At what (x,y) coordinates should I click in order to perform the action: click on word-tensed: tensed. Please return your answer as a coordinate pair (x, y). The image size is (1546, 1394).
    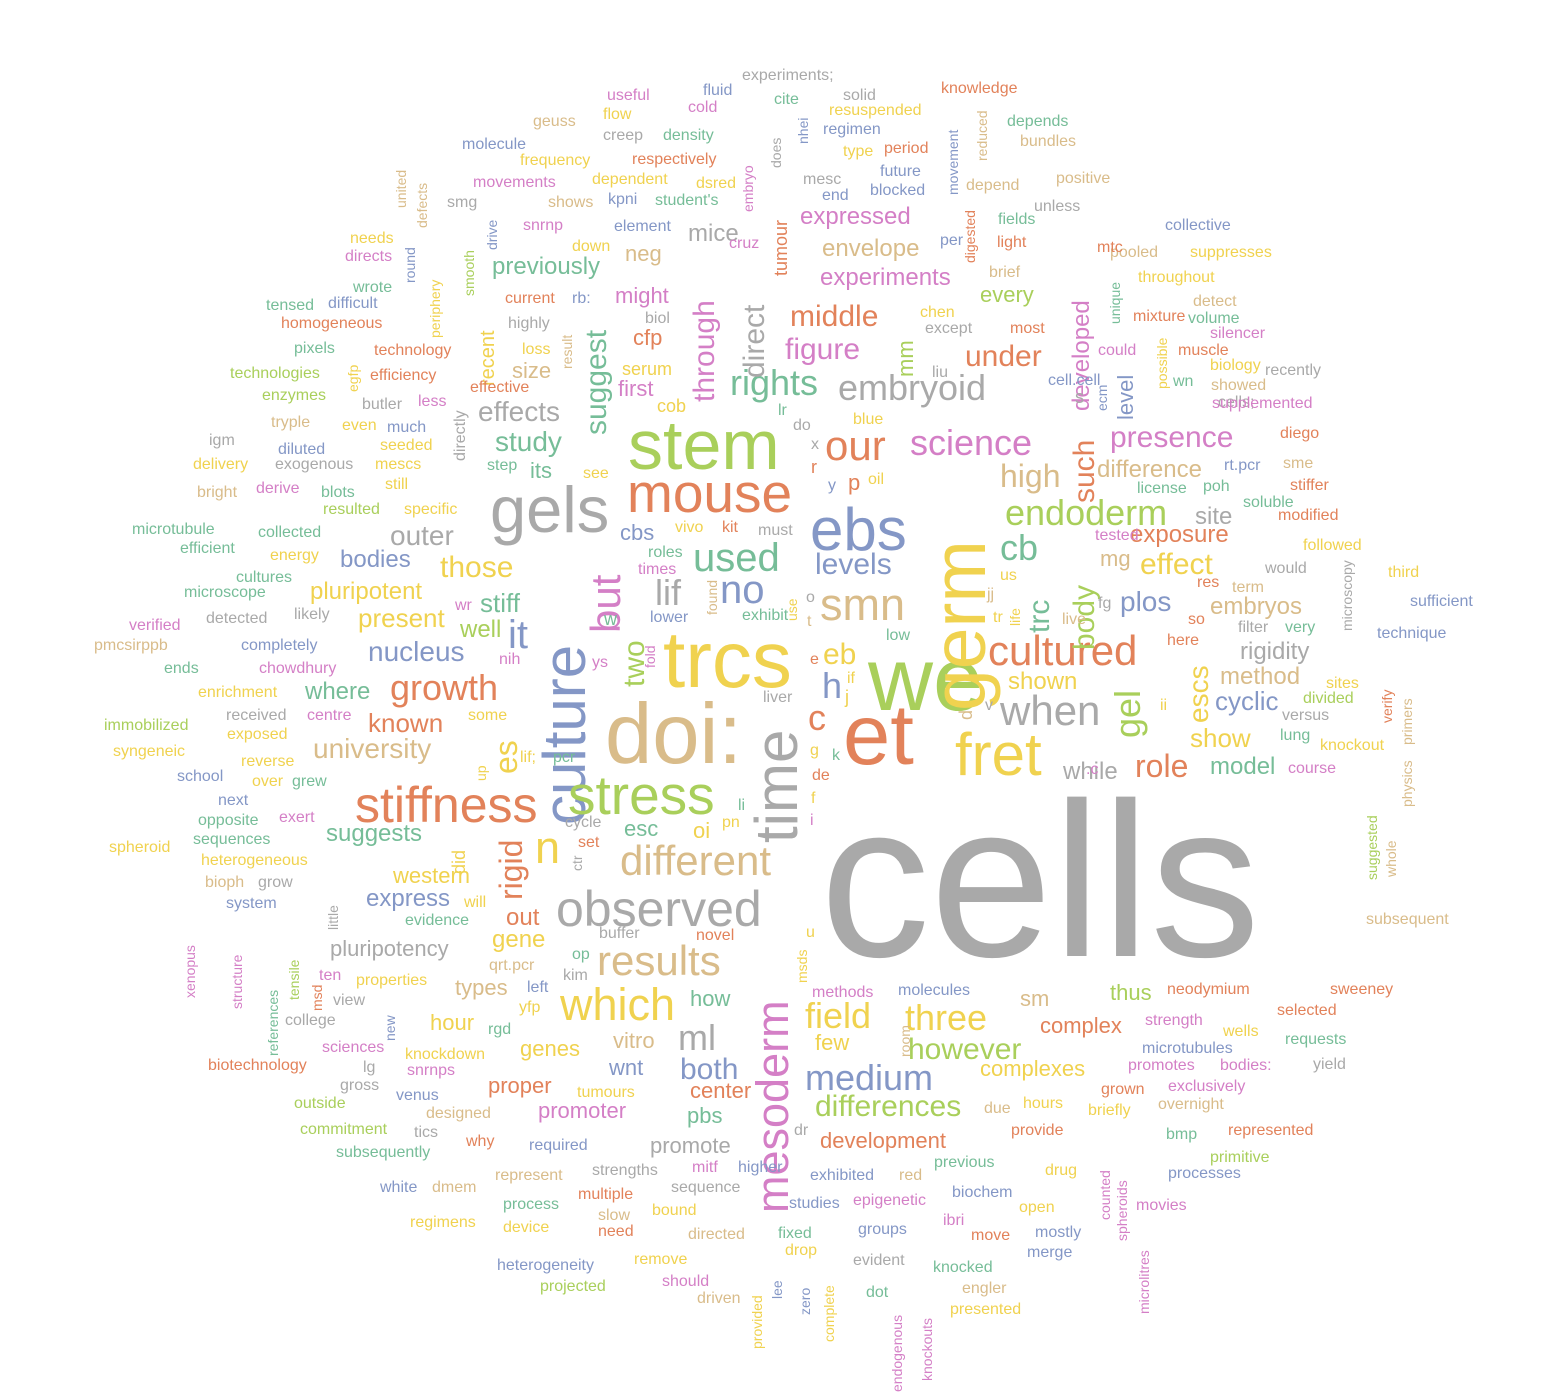
    Looking at the image, I should click on (290, 305).